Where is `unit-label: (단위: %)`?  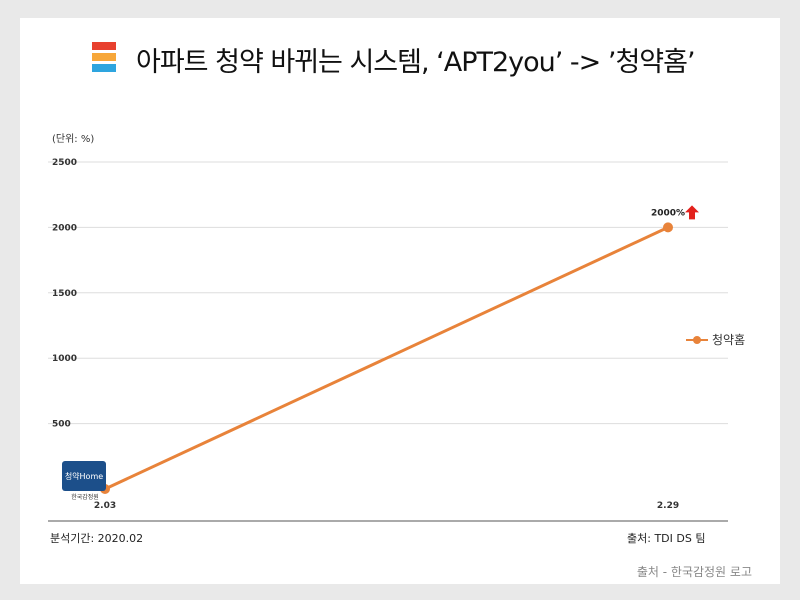 unit-label: (단위: %) is located at coordinates (73, 139).